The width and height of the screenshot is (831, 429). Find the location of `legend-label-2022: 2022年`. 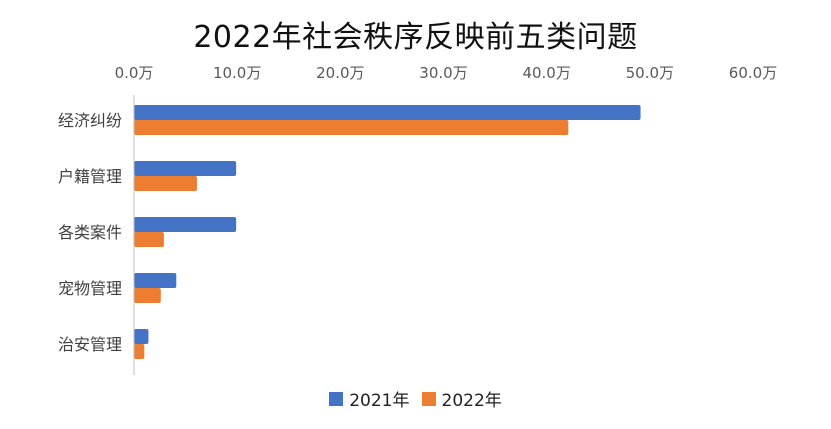

legend-label-2022: 2022年 is located at coordinates (471, 401).